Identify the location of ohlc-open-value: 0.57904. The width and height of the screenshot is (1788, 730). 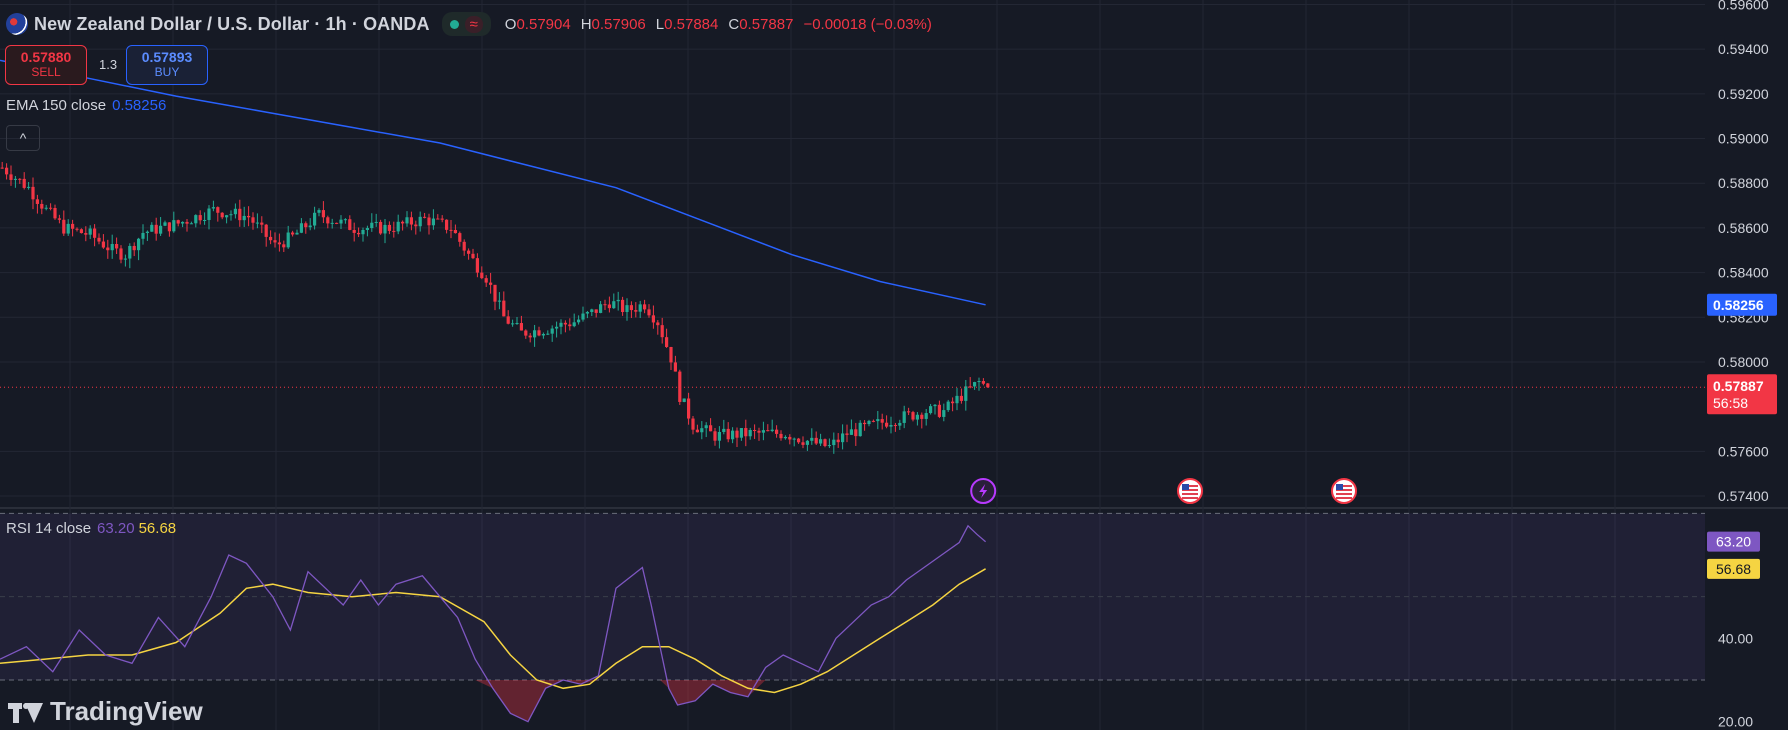
(543, 24).